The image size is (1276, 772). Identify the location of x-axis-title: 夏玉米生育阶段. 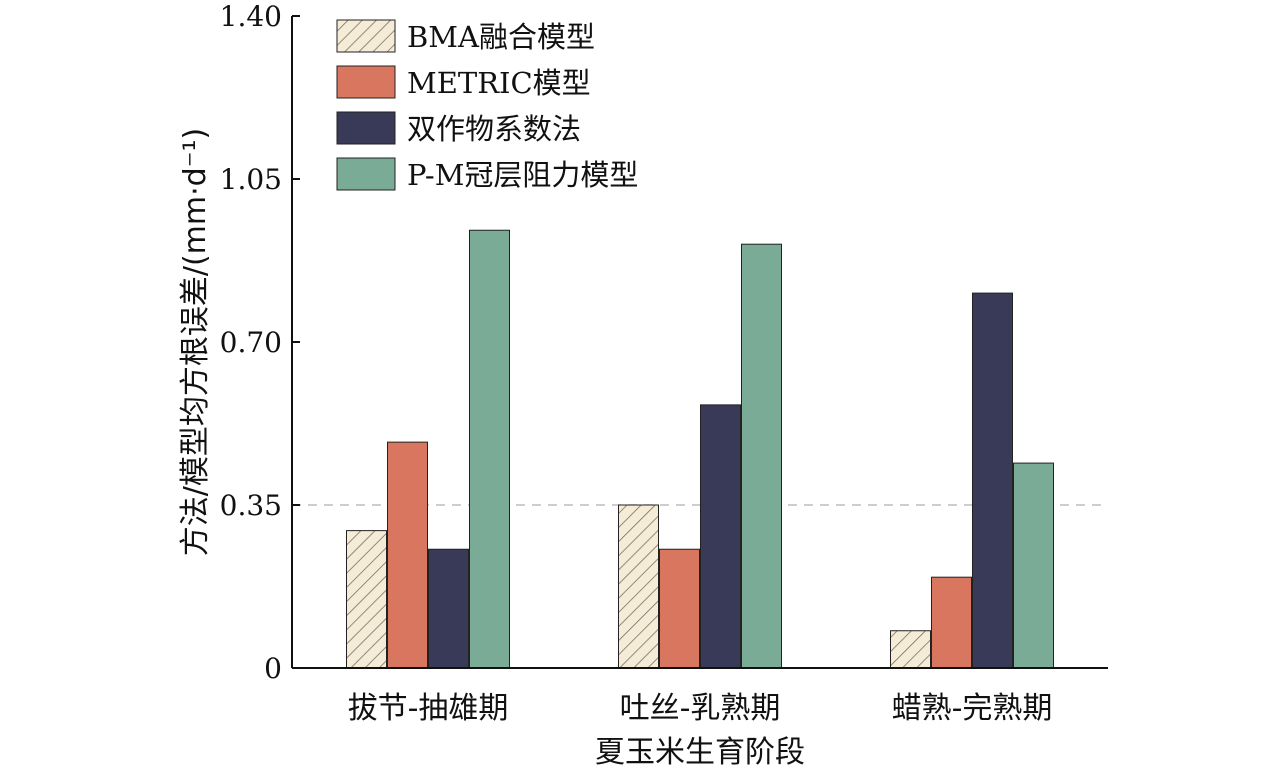
(700, 752).